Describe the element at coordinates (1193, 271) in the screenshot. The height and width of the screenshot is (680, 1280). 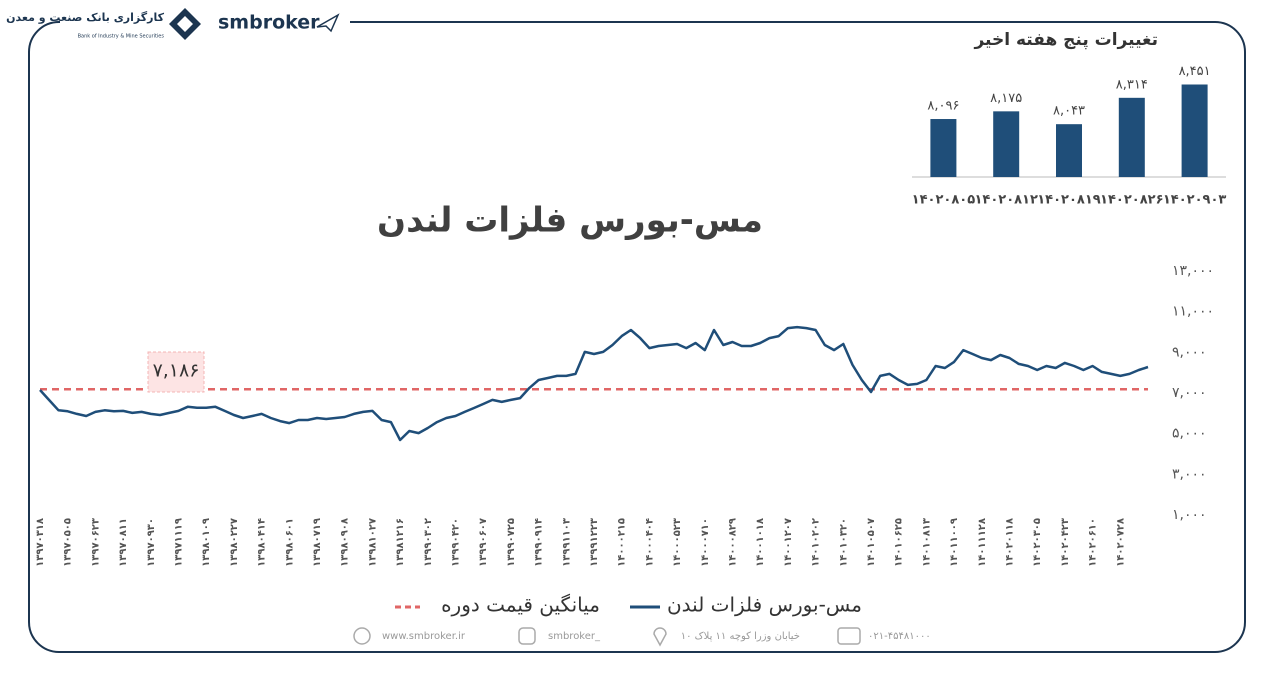
I see `y-tick-label: ۱۳,۰۰۰` at that location.